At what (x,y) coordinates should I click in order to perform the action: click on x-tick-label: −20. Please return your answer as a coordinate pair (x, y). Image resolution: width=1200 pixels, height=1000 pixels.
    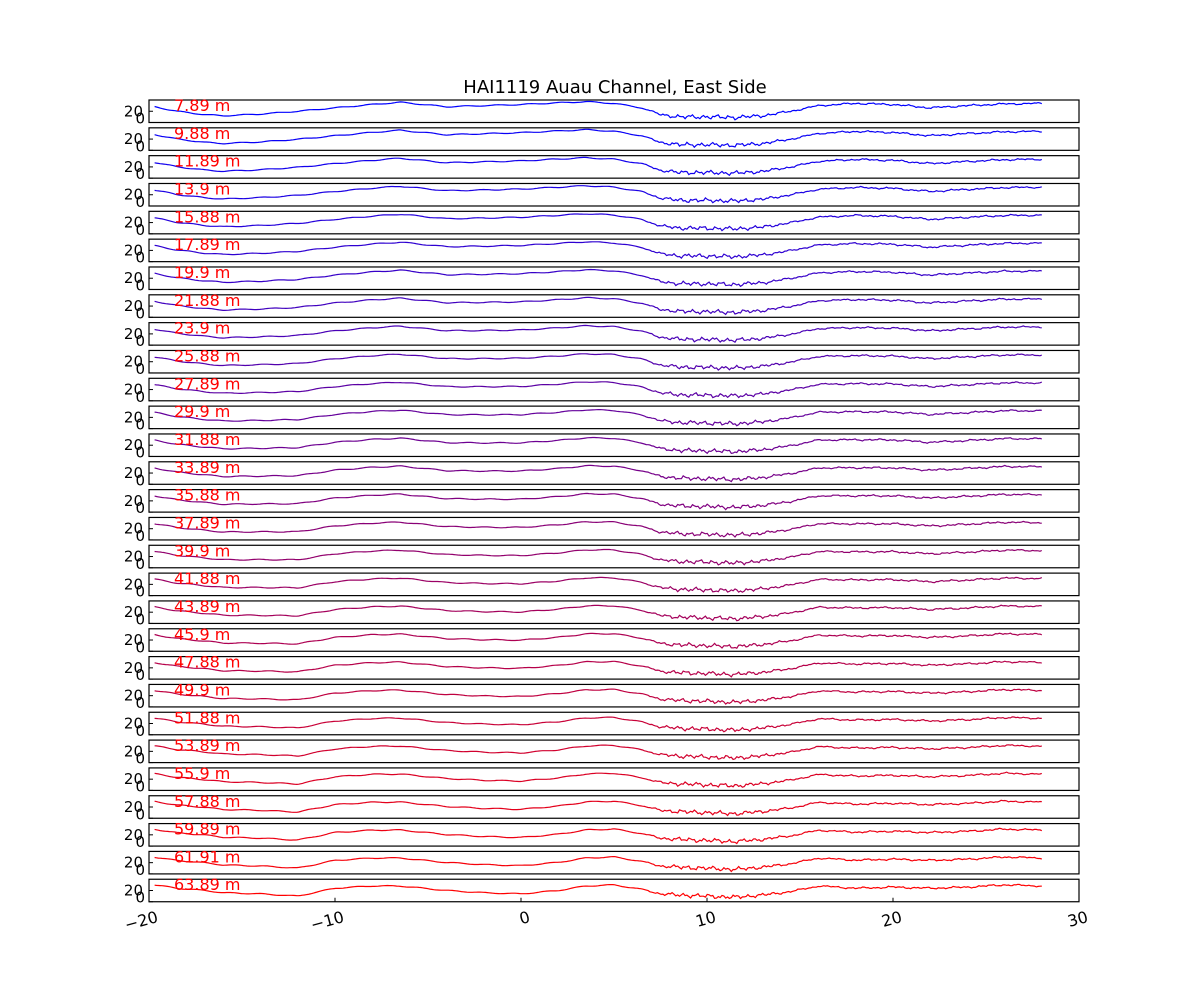
    Looking at the image, I should click on (142, 920).